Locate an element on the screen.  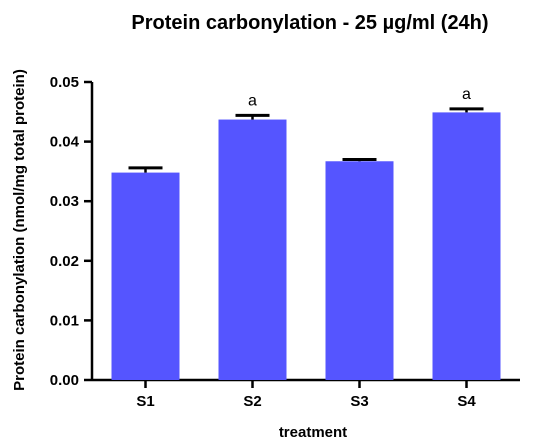
y-tick-label: 0.03 is located at coordinates (64, 201).